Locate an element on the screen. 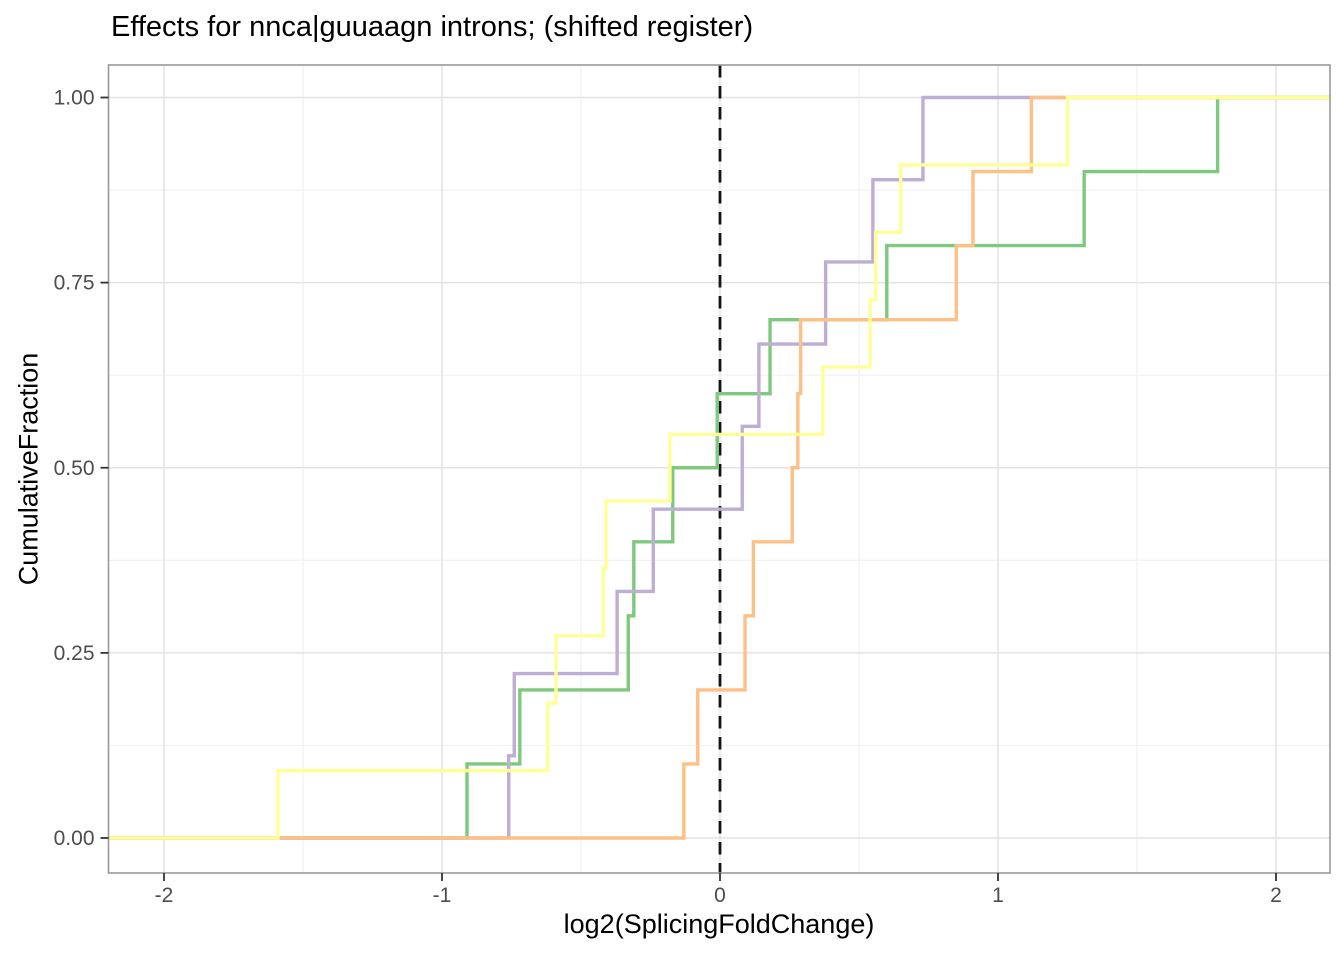 This screenshot has height=965, width=1344. x-tick-label: 2 is located at coordinates (1276, 895).